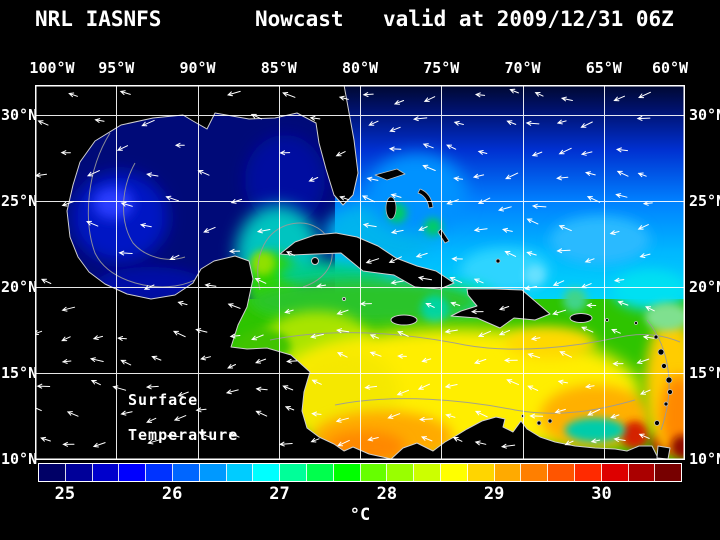 This screenshot has height=540, width=720. Describe the element at coordinates (279, 494) in the screenshot. I see `colorbar-tick-label: 27` at that location.